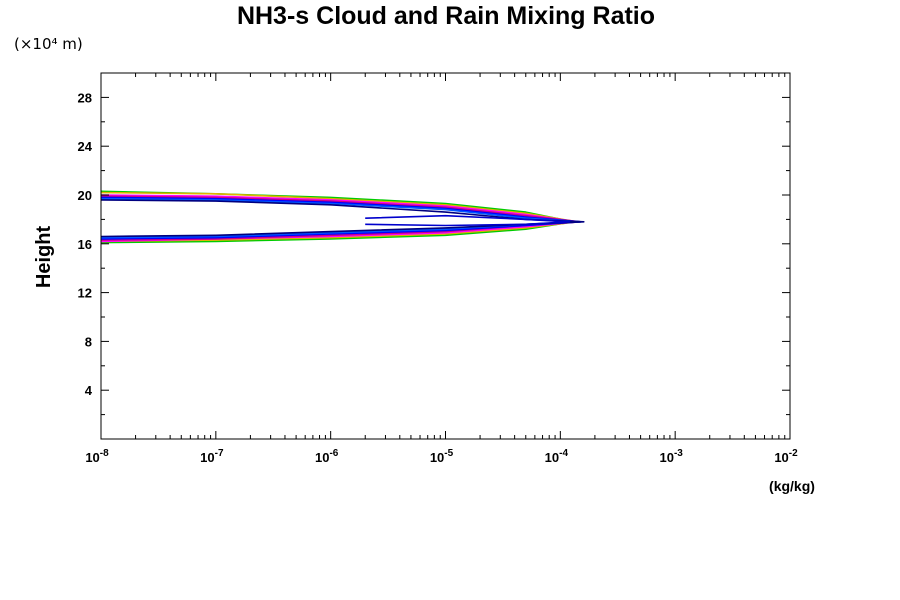  Describe the element at coordinates (97, 456) in the screenshot. I see `x-tick-label: 10⁻⁸` at that location.